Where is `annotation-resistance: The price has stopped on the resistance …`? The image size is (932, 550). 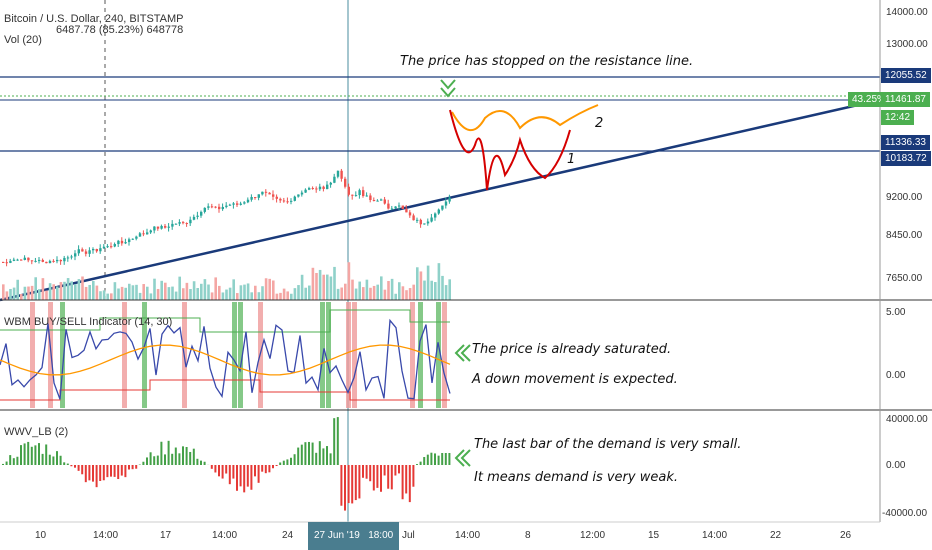
annotation-resistance: The price has stopped on the resistance … is located at coordinates (547, 61).